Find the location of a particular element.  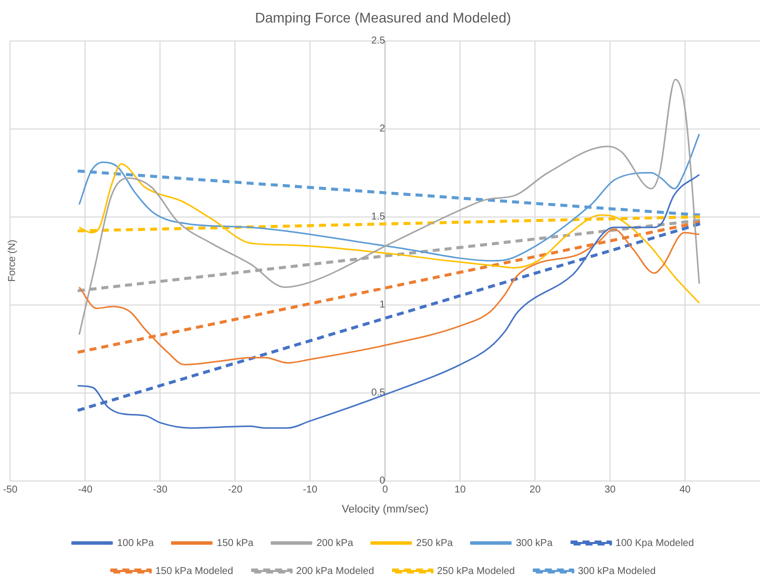

legend-label: 300 kPa Modeled is located at coordinates (617, 571).